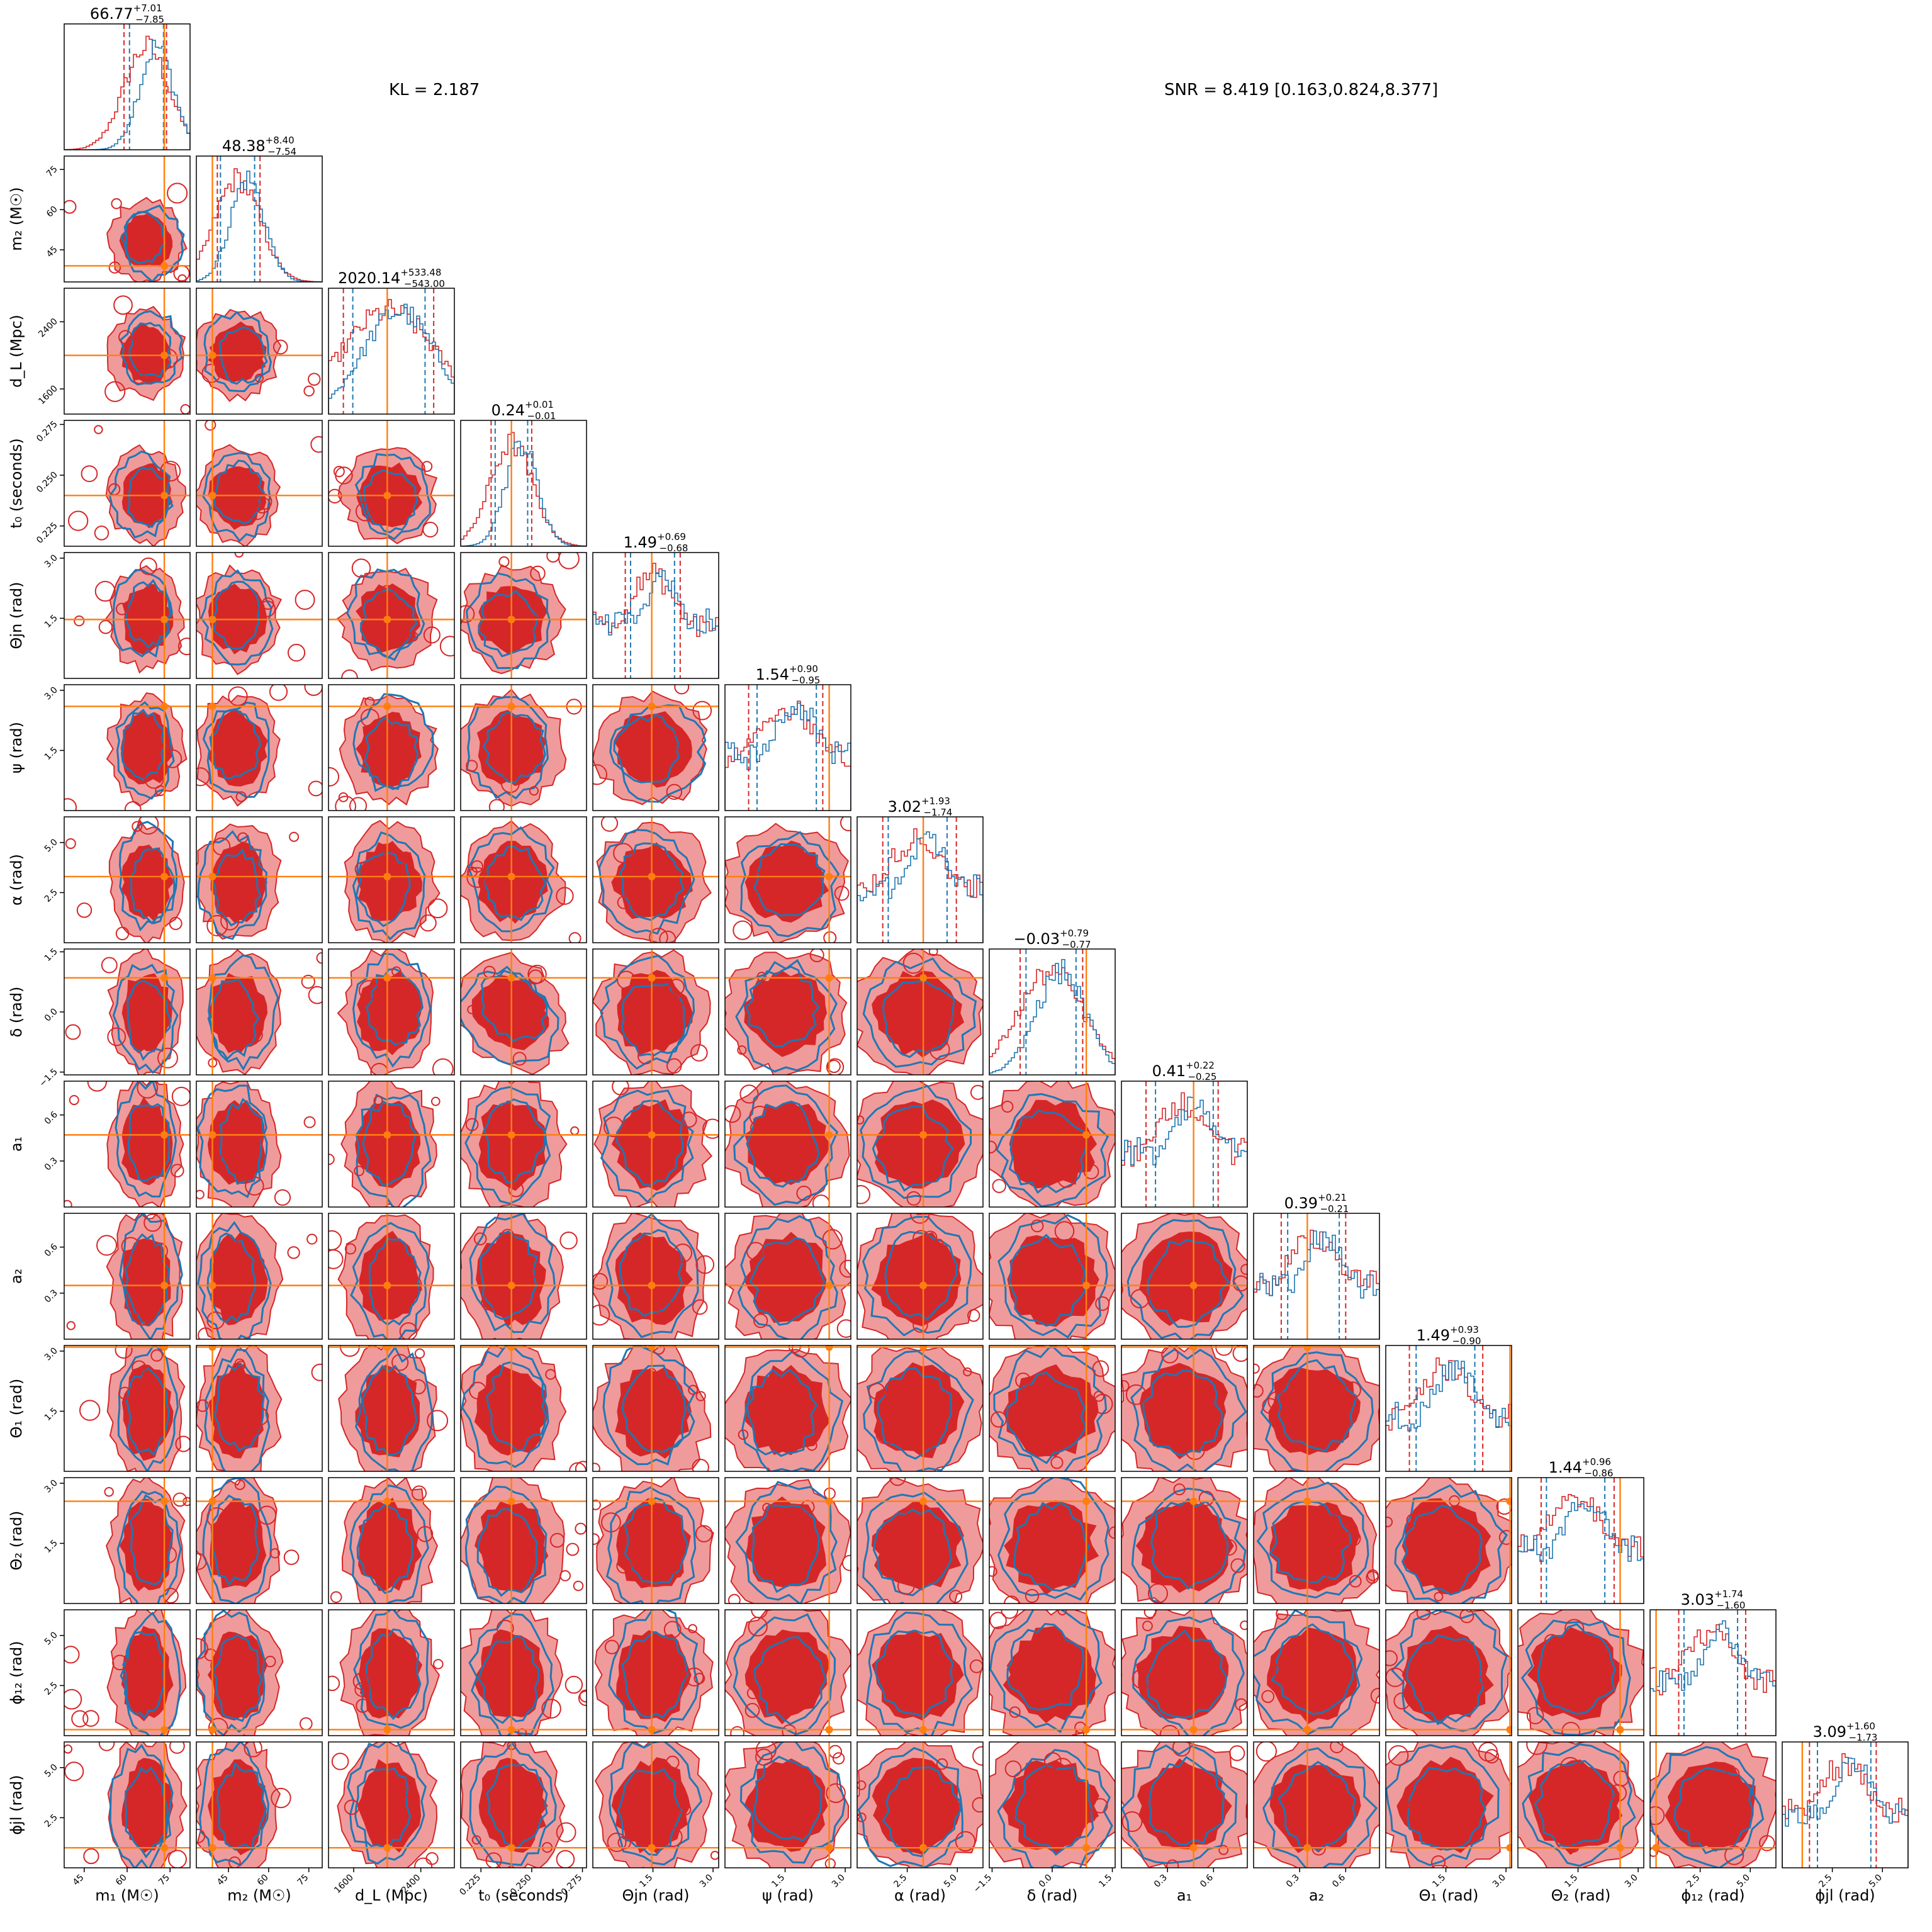 The image size is (1932, 1932). Describe the element at coordinates (259, 209) in the screenshot. I see `diag-panel-m2: 48.38+8.40 −7.54` at that location.